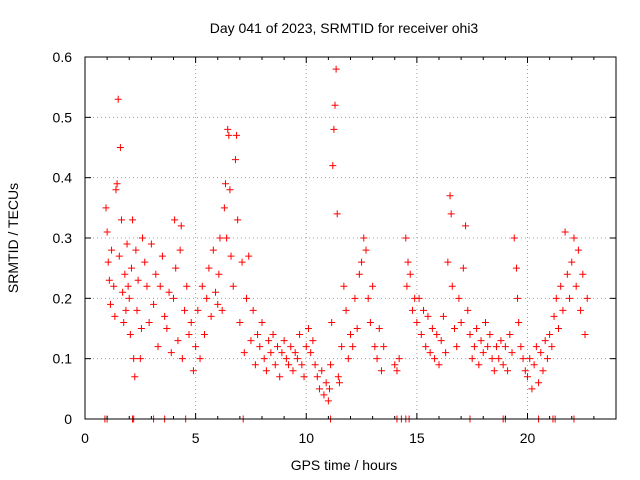  Describe the element at coordinates (308, 438) in the screenshot. I see `x-tick-labels: 0 5 10 15 20` at that location.